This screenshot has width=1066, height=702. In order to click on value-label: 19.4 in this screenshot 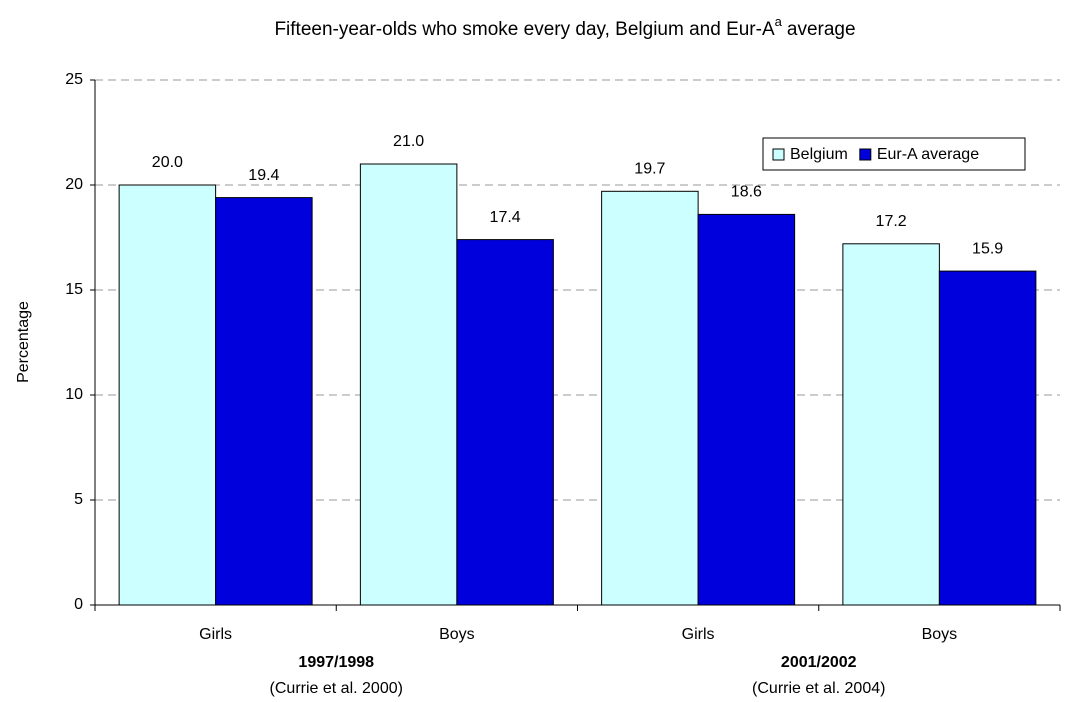, I will do `click(263, 175)`.